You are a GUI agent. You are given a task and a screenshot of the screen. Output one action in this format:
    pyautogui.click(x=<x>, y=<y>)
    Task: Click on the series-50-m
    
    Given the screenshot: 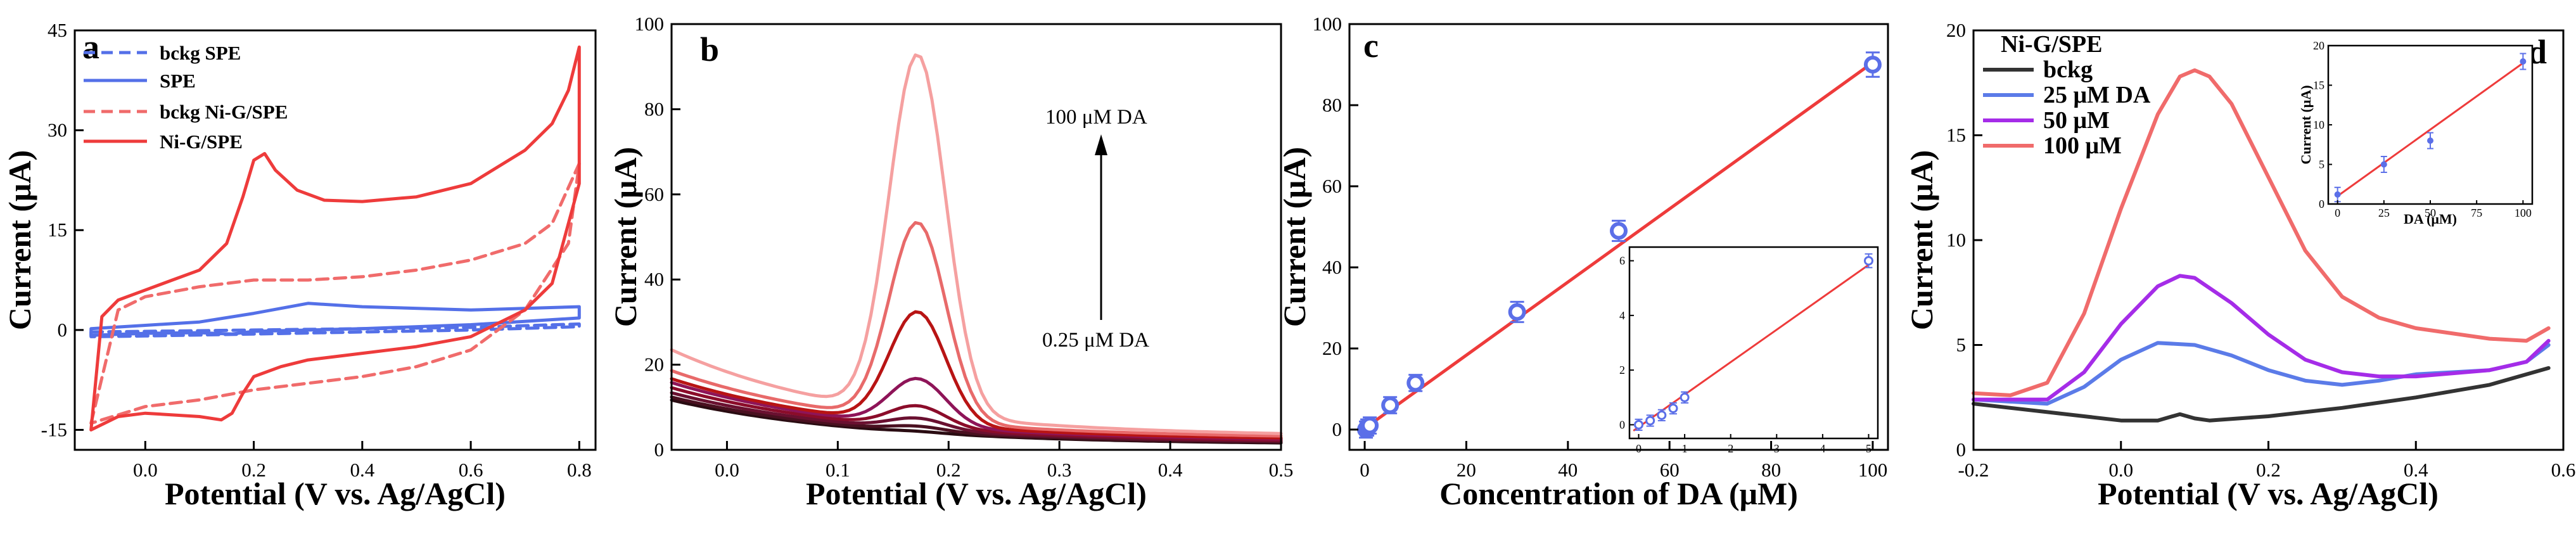 What is the action you would take?
    pyautogui.click(x=2261, y=338)
    